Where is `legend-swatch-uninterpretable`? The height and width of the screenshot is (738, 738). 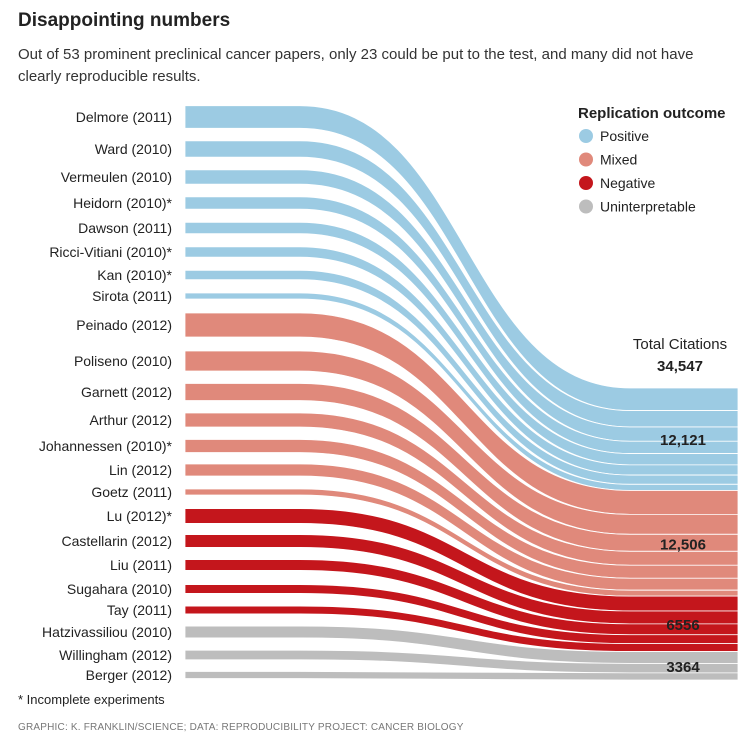
legend-swatch-uninterpretable is located at coordinates (586, 206).